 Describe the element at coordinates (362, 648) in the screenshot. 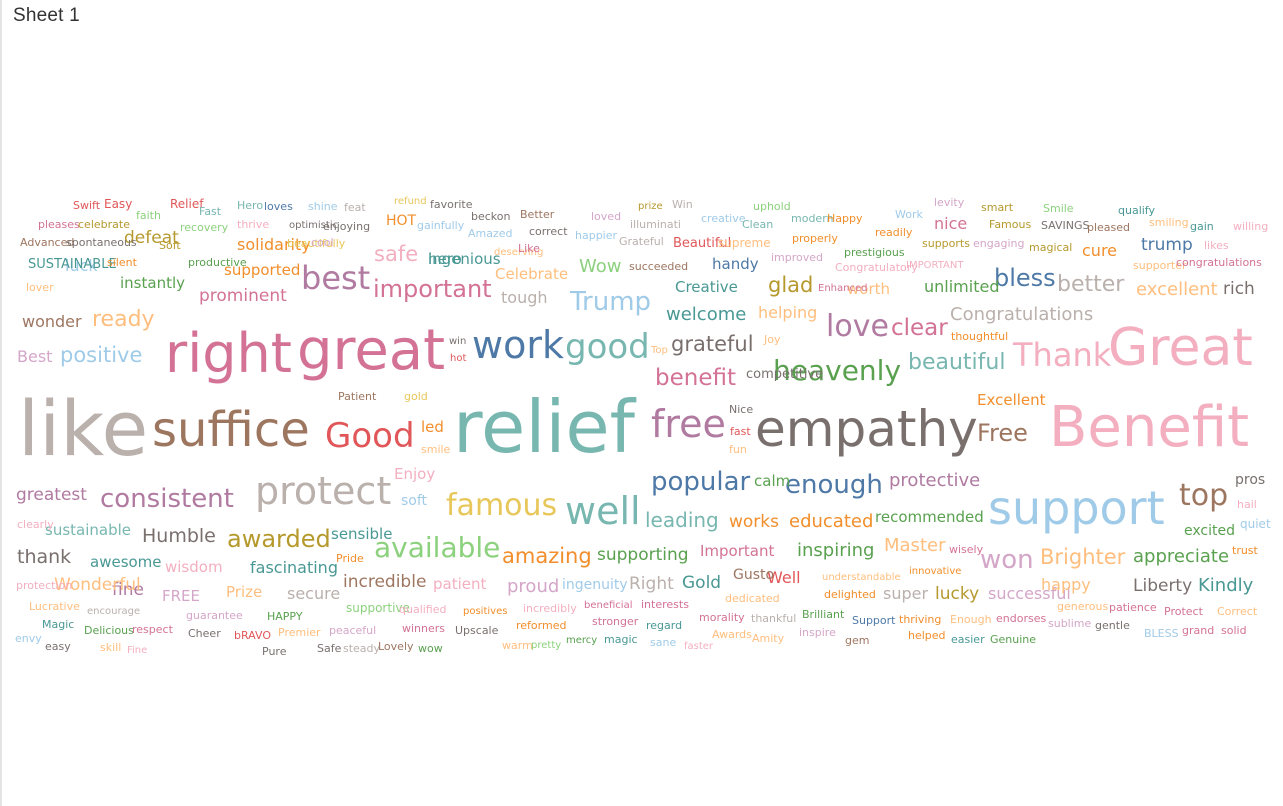

I see `word-255: steady` at that location.